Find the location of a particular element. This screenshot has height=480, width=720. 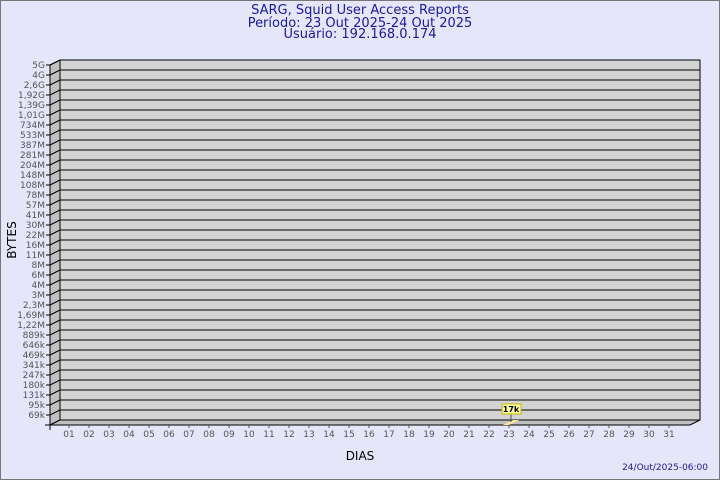

x-axis-label: DIAS is located at coordinates (360, 456).